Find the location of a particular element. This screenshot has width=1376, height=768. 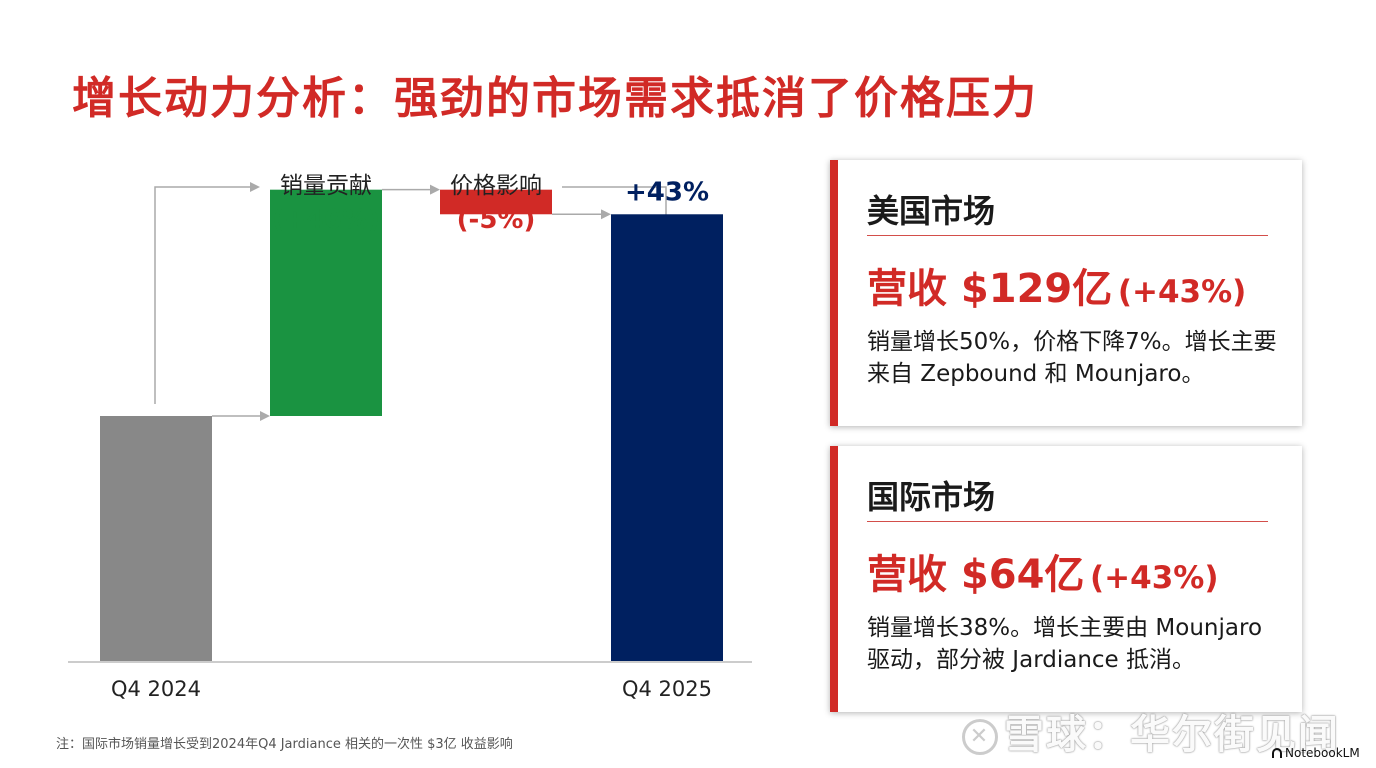

brand-label: NotebookLM is located at coordinates (1322, 753).